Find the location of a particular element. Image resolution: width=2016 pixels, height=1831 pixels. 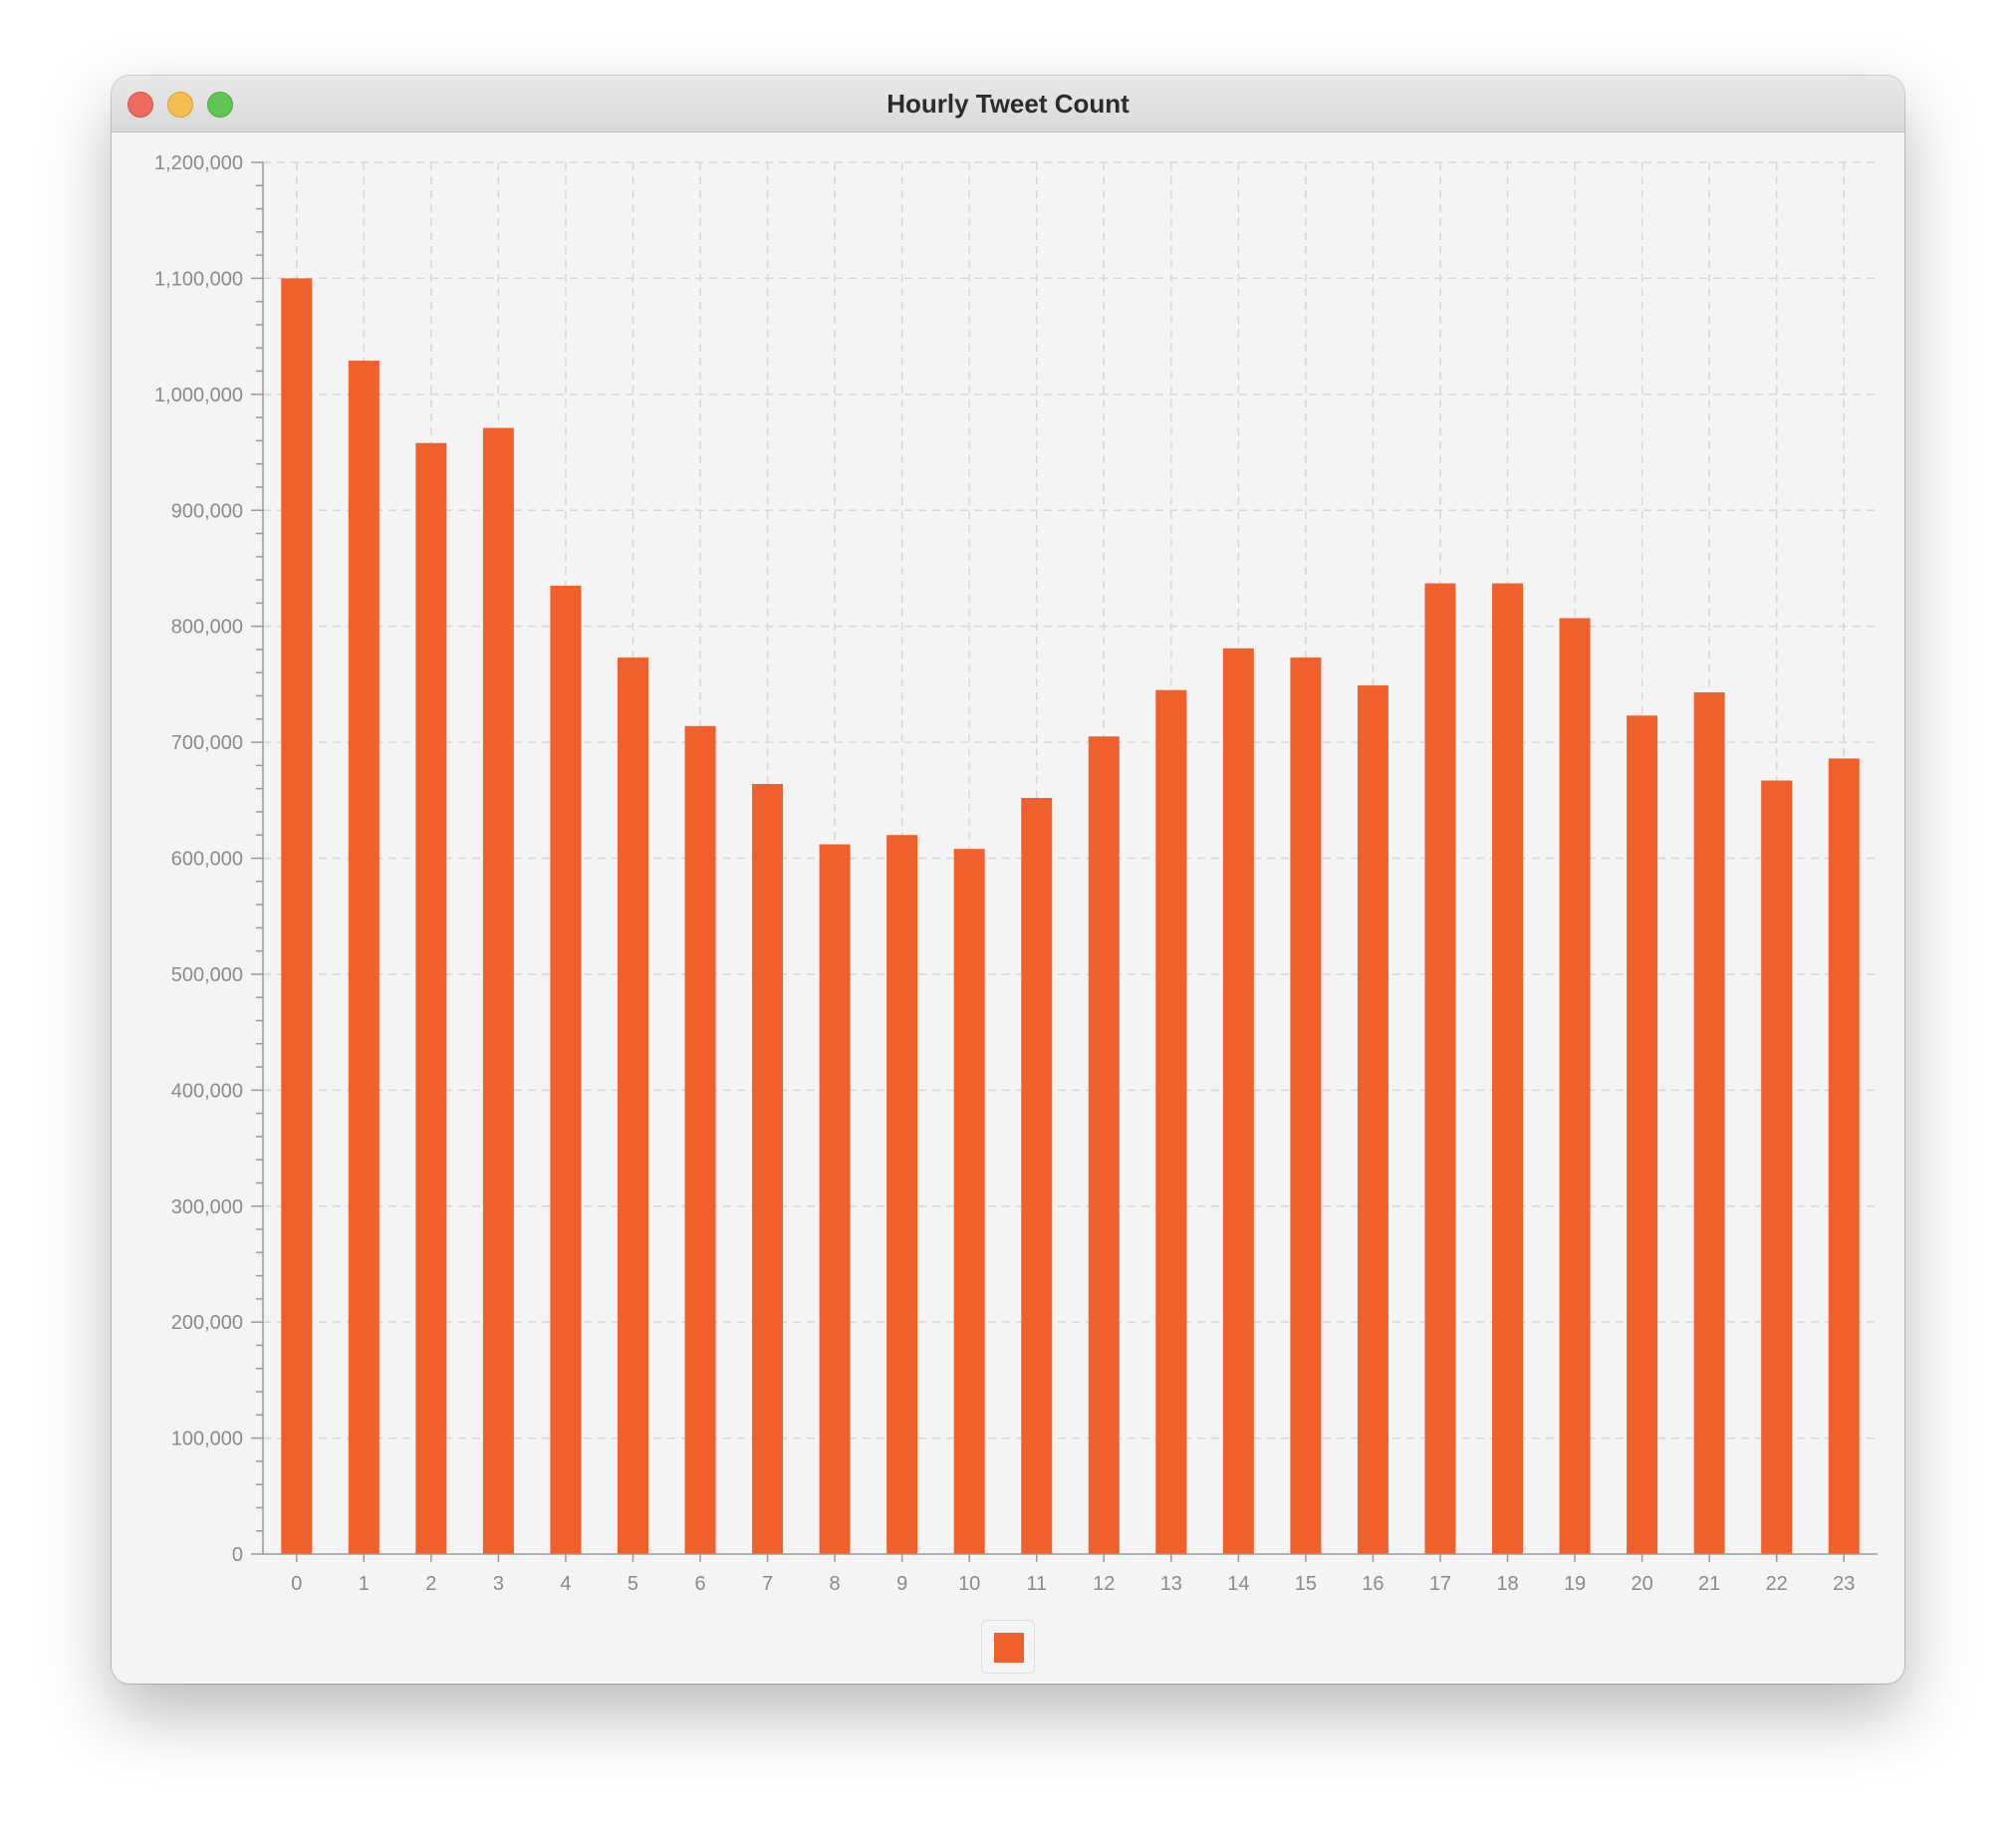

x-tick-label: 19 is located at coordinates (1575, 1584).